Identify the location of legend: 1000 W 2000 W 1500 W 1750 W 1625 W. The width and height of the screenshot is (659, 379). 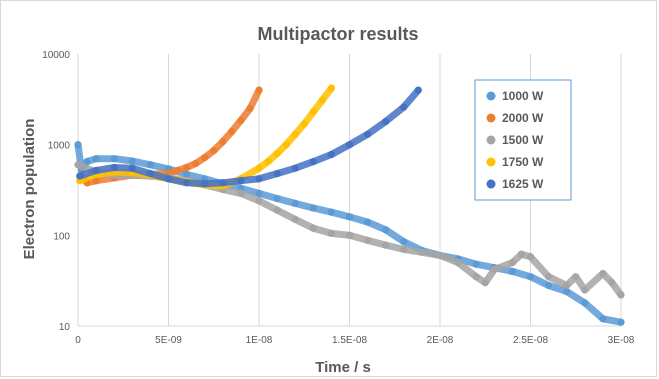
(523, 140).